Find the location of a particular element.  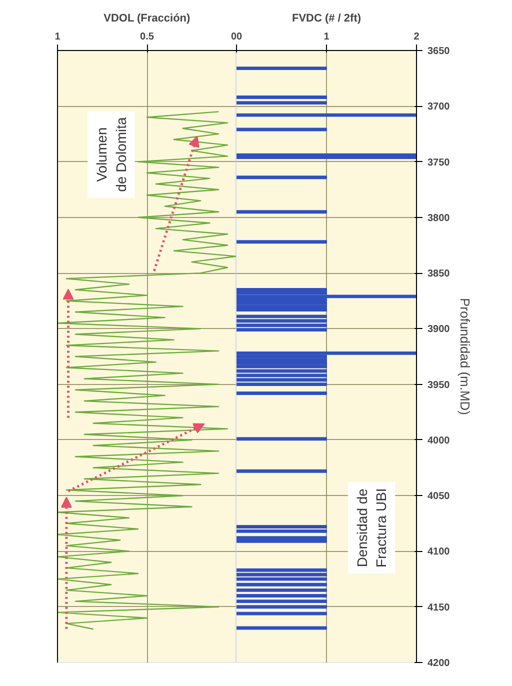

chart-title: VDOL (Fracción) is located at coordinates (147, 18).